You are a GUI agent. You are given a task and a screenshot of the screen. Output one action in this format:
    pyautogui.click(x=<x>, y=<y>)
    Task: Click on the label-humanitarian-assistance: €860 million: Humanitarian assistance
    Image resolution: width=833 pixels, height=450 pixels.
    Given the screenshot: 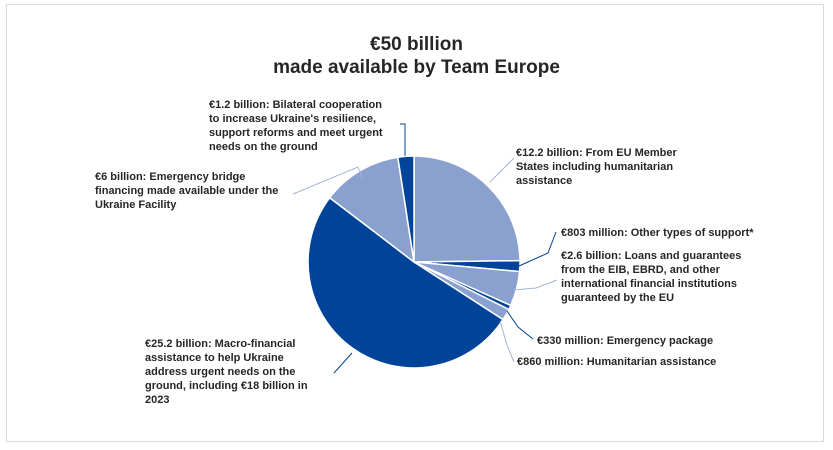 What is the action you would take?
    pyautogui.click(x=617, y=362)
    